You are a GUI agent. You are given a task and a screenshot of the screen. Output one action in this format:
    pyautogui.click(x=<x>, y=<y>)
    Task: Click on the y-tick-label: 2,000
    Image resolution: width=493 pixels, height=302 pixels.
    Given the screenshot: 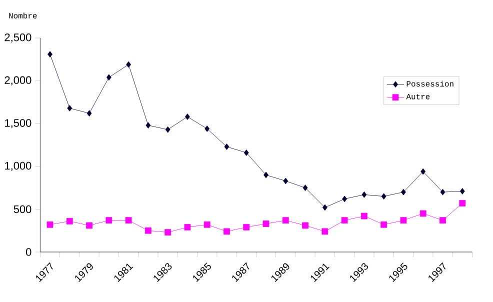 What is the action you would take?
    pyautogui.click(x=18, y=81)
    